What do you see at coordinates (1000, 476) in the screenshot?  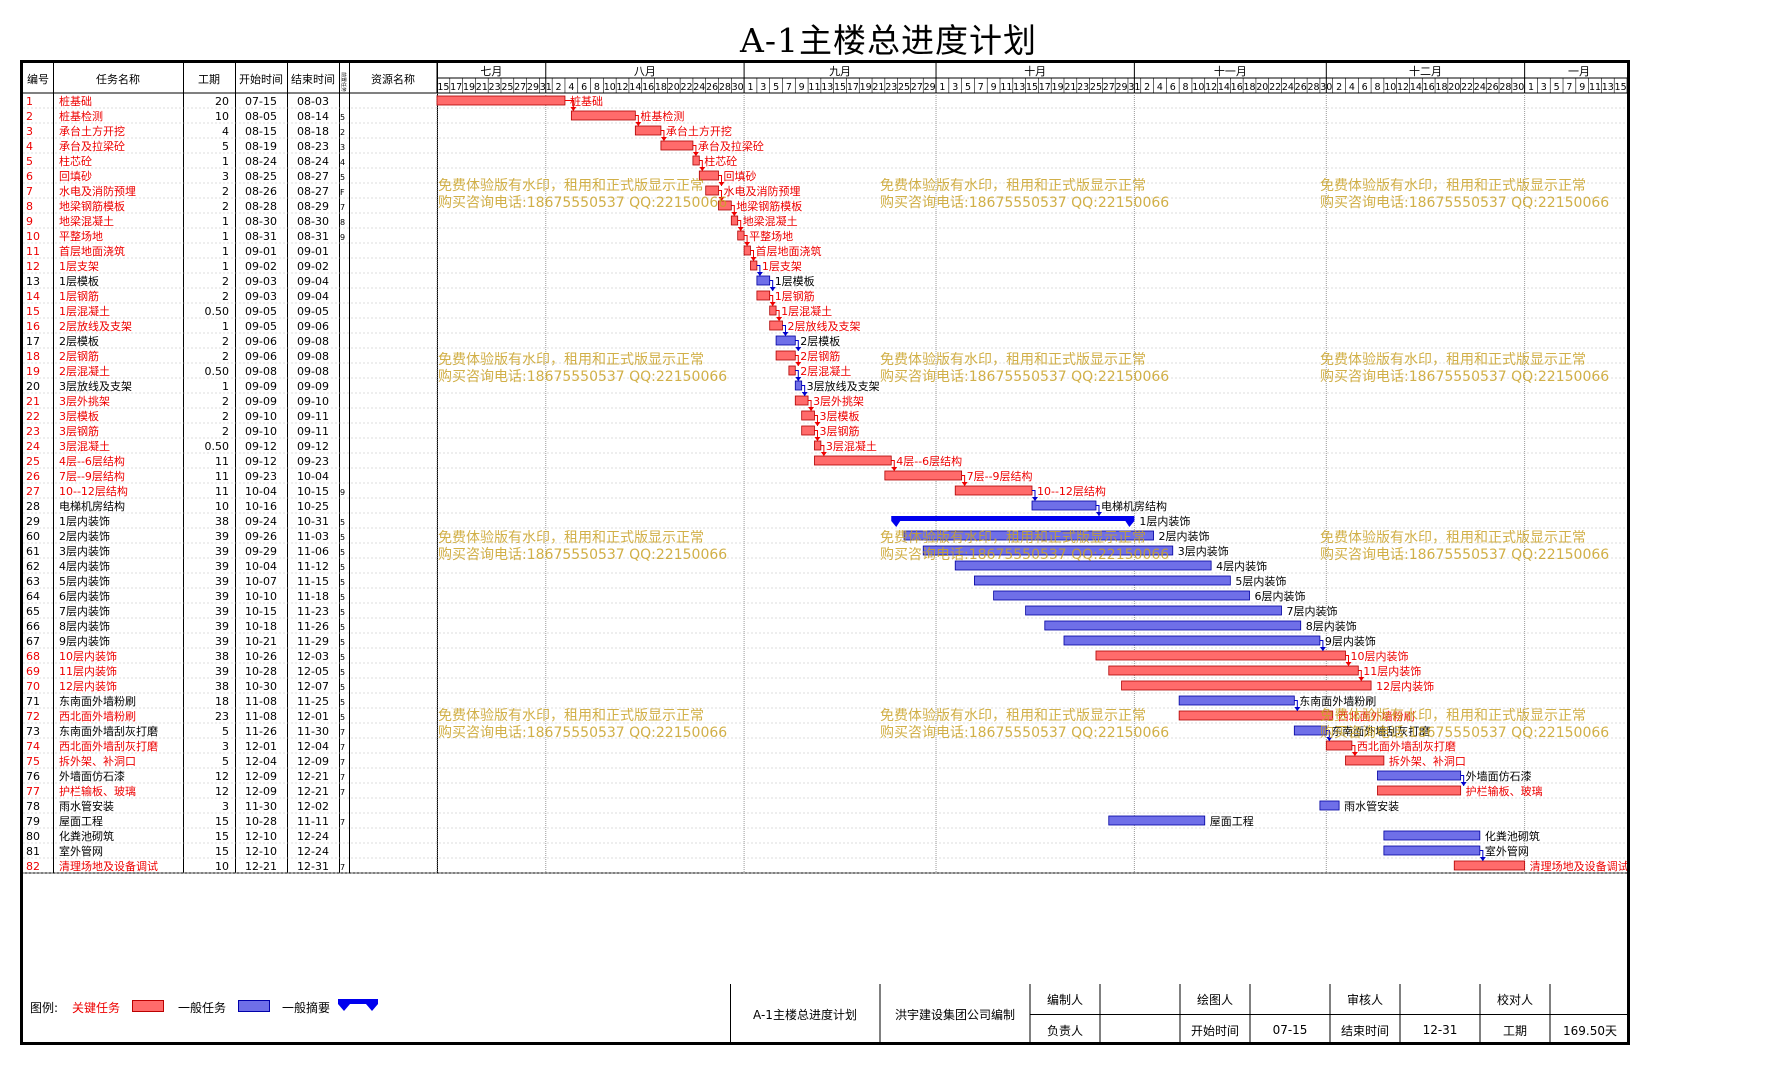 I see `bar-label: 7层--9层结构` at bounding box center [1000, 476].